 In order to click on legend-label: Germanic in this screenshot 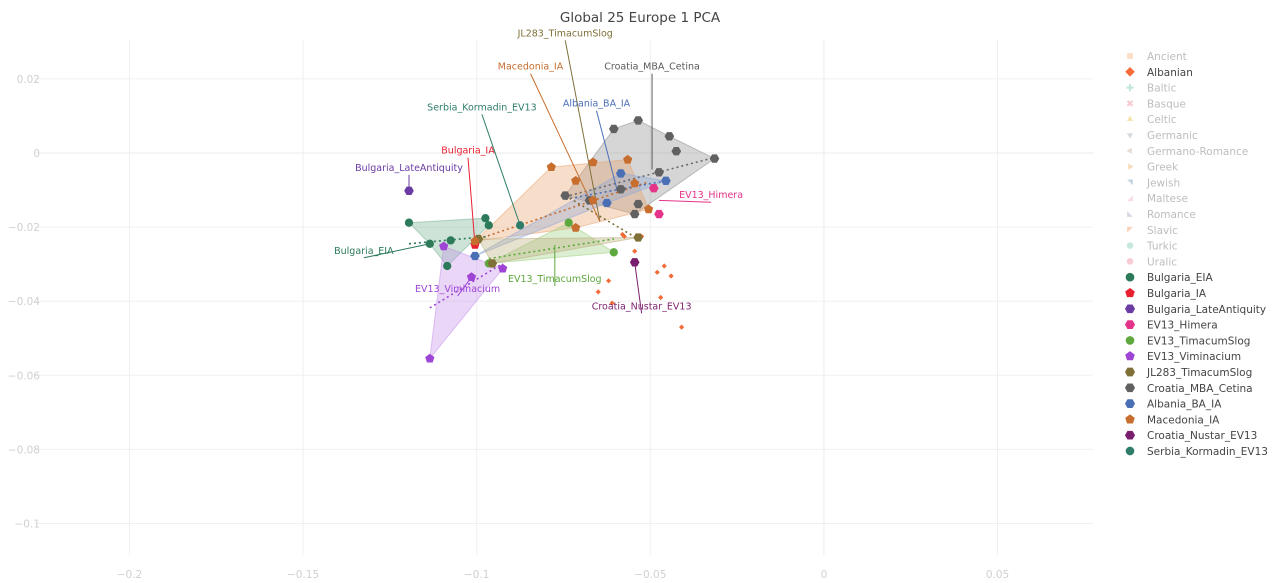, I will do `click(1172, 136)`.